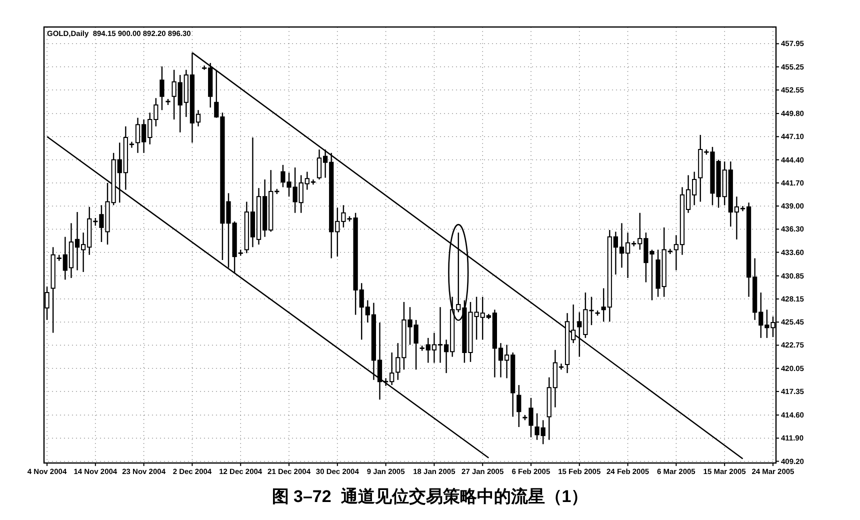 The width and height of the screenshot is (860, 520). What do you see at coordinates (430, 496) in the screenshot?
I see `caption: 图 3–72 通道见位交易策略中的流星（1）` at bounding box center [430, 496].